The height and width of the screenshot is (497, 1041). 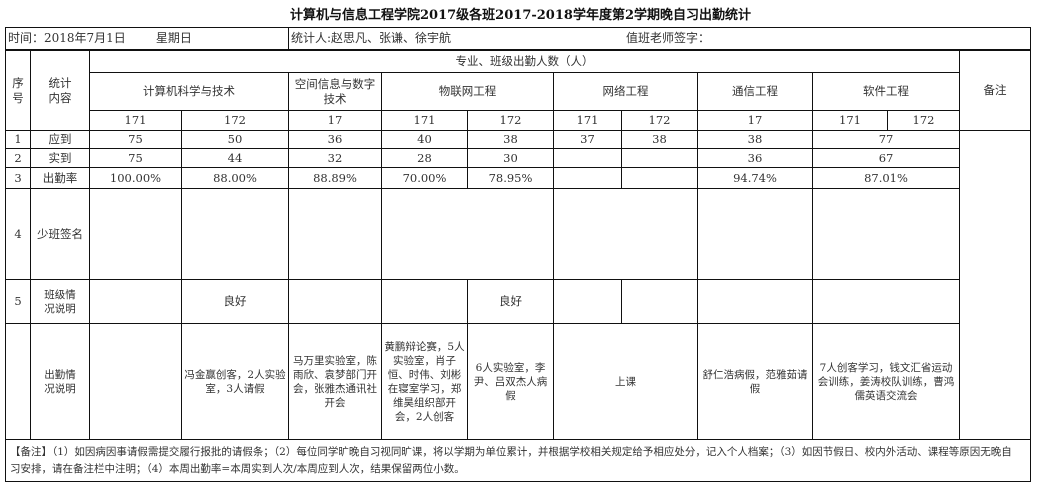 I want to click on row-label: 出勤情况说明, so click(x=60, y=381).